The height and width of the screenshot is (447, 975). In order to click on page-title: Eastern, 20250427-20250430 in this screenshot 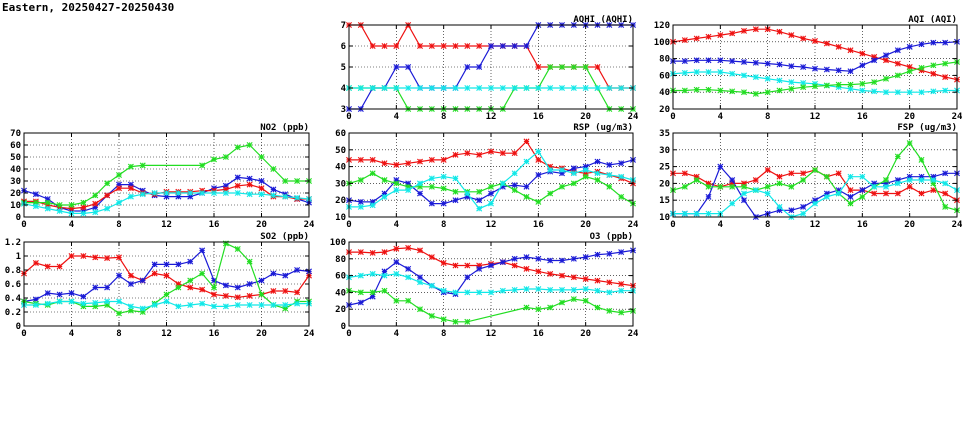, I will do `click(88, 7)`.